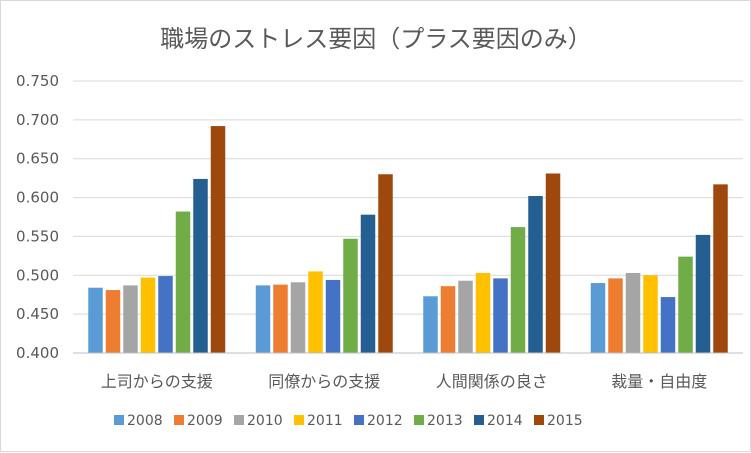 This screenshot has width=751, height=453. I want to click on legend-label: 2013, so click(445, 421).